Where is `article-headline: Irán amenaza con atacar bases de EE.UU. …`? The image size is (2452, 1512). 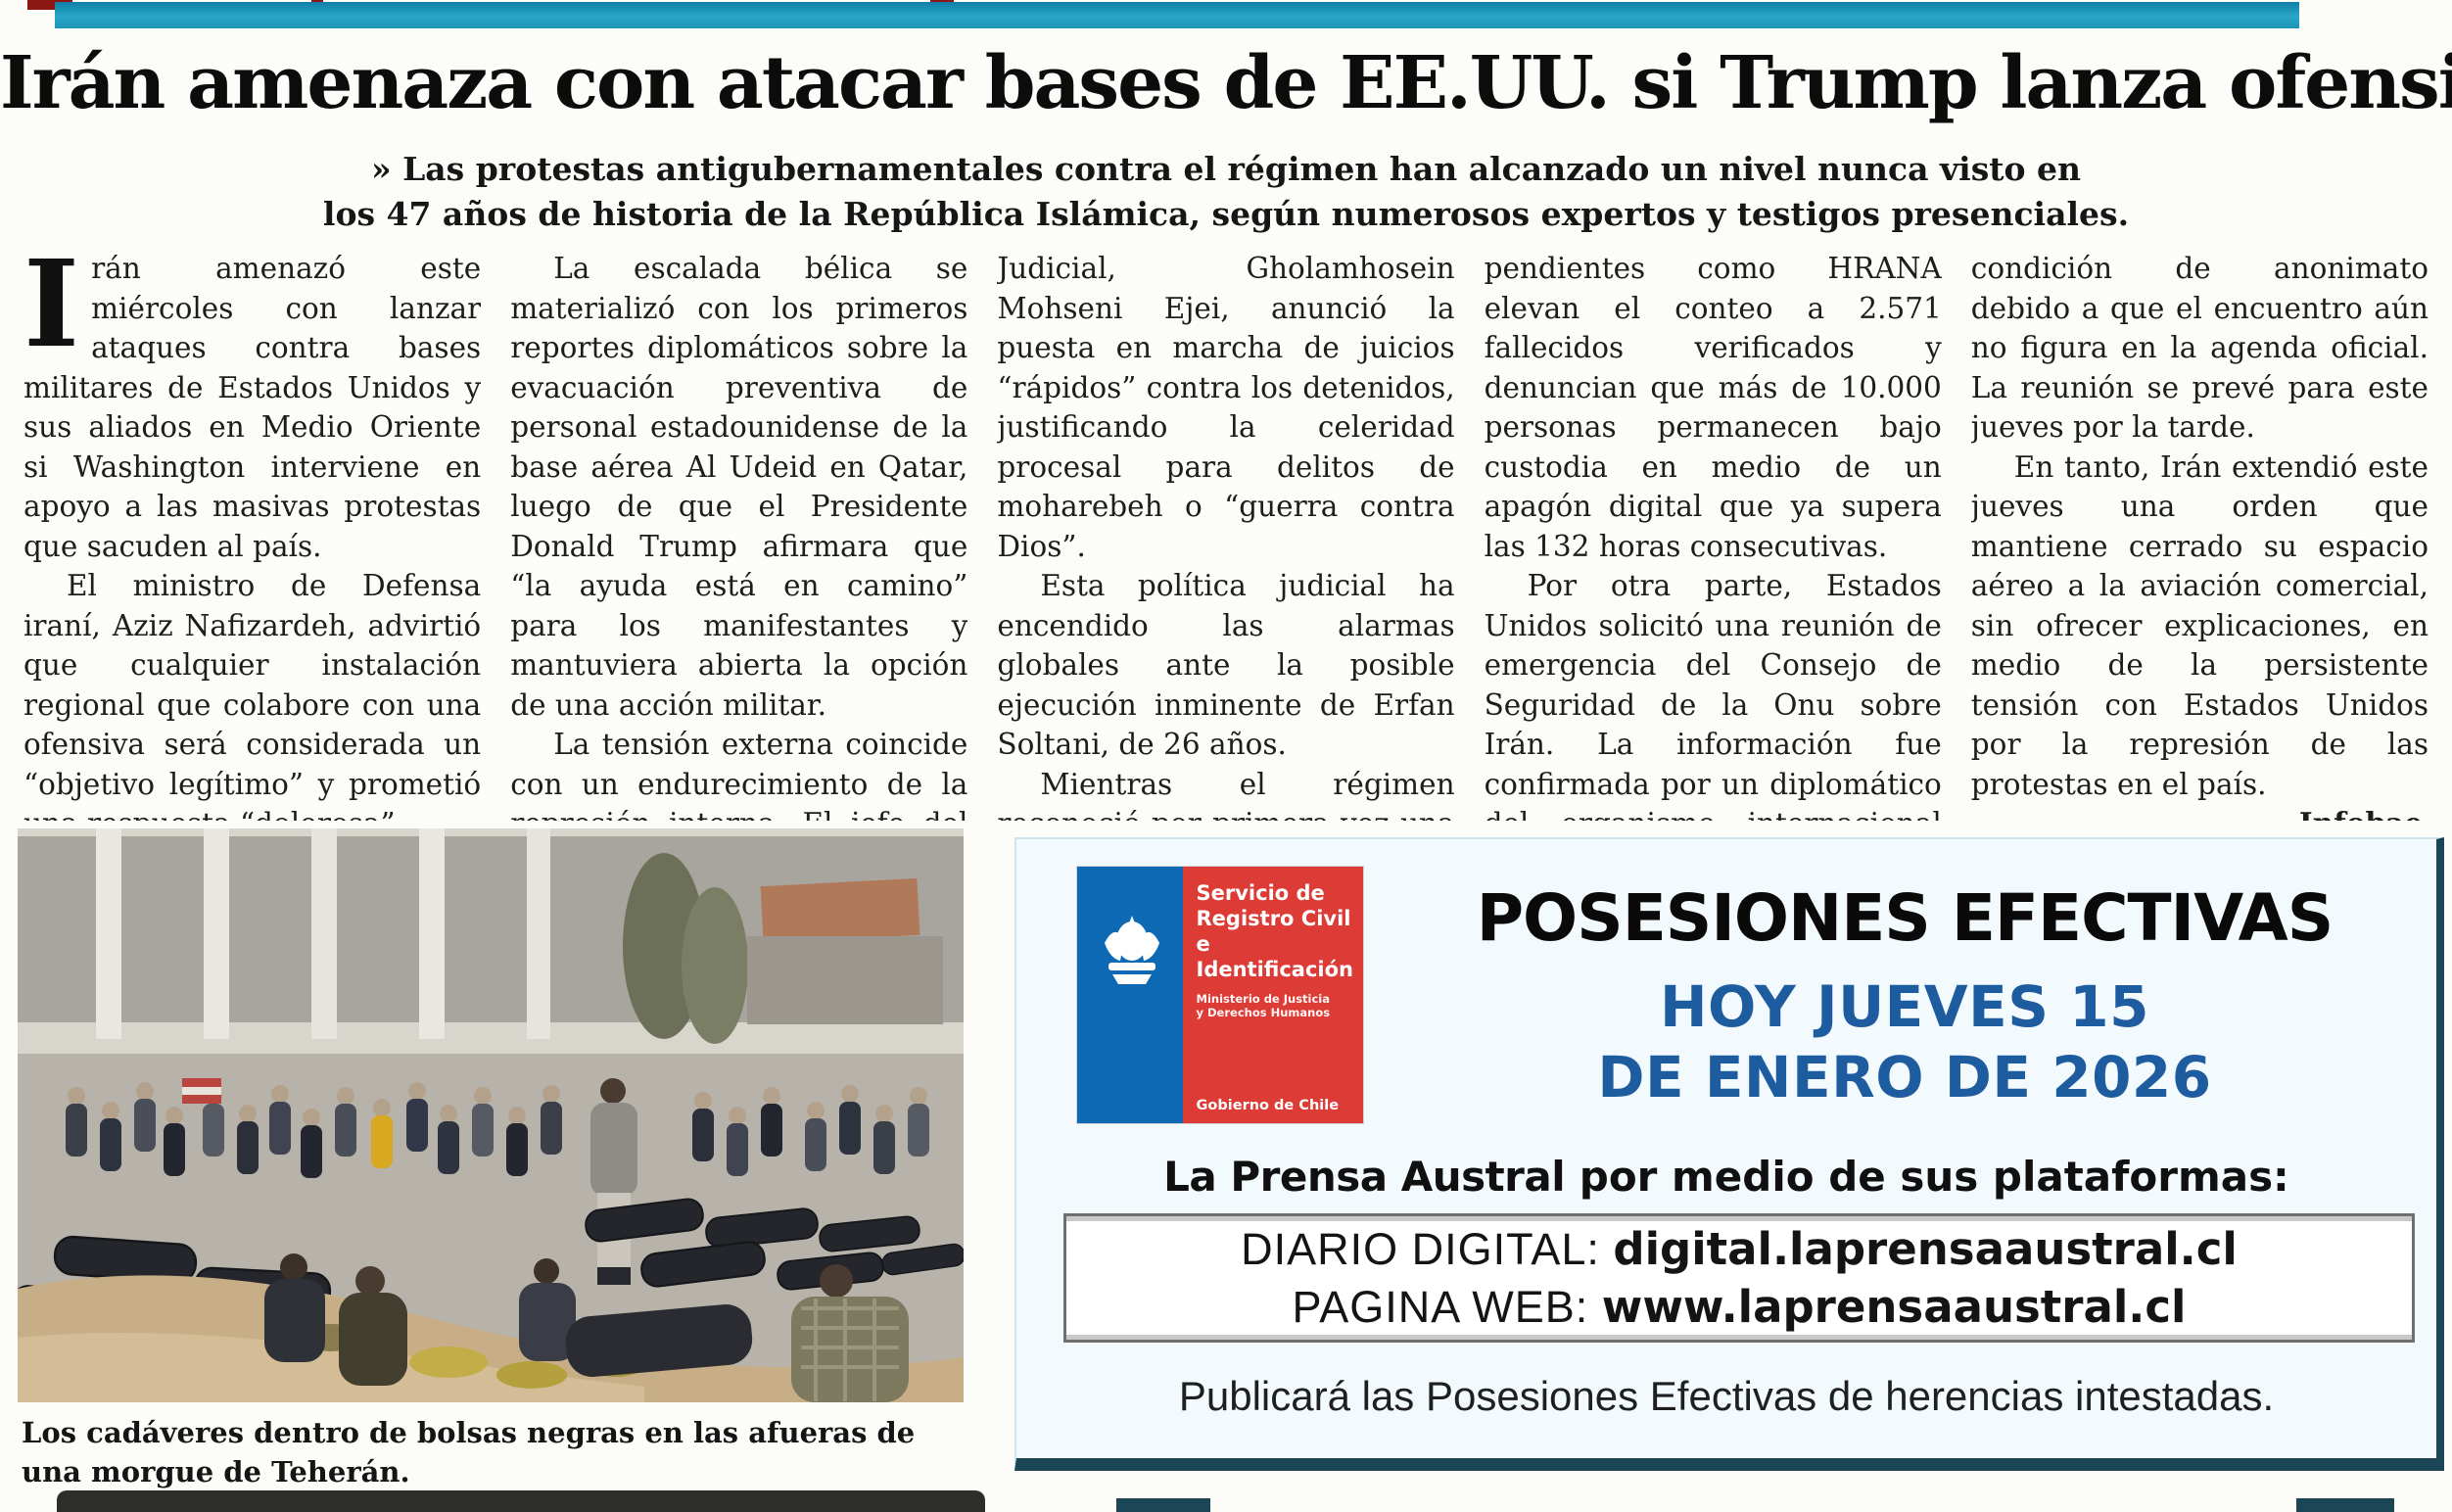
article-headline: Irán amenaza con atacar bases de EE.UU. … is located at coordinates (1226, 83).